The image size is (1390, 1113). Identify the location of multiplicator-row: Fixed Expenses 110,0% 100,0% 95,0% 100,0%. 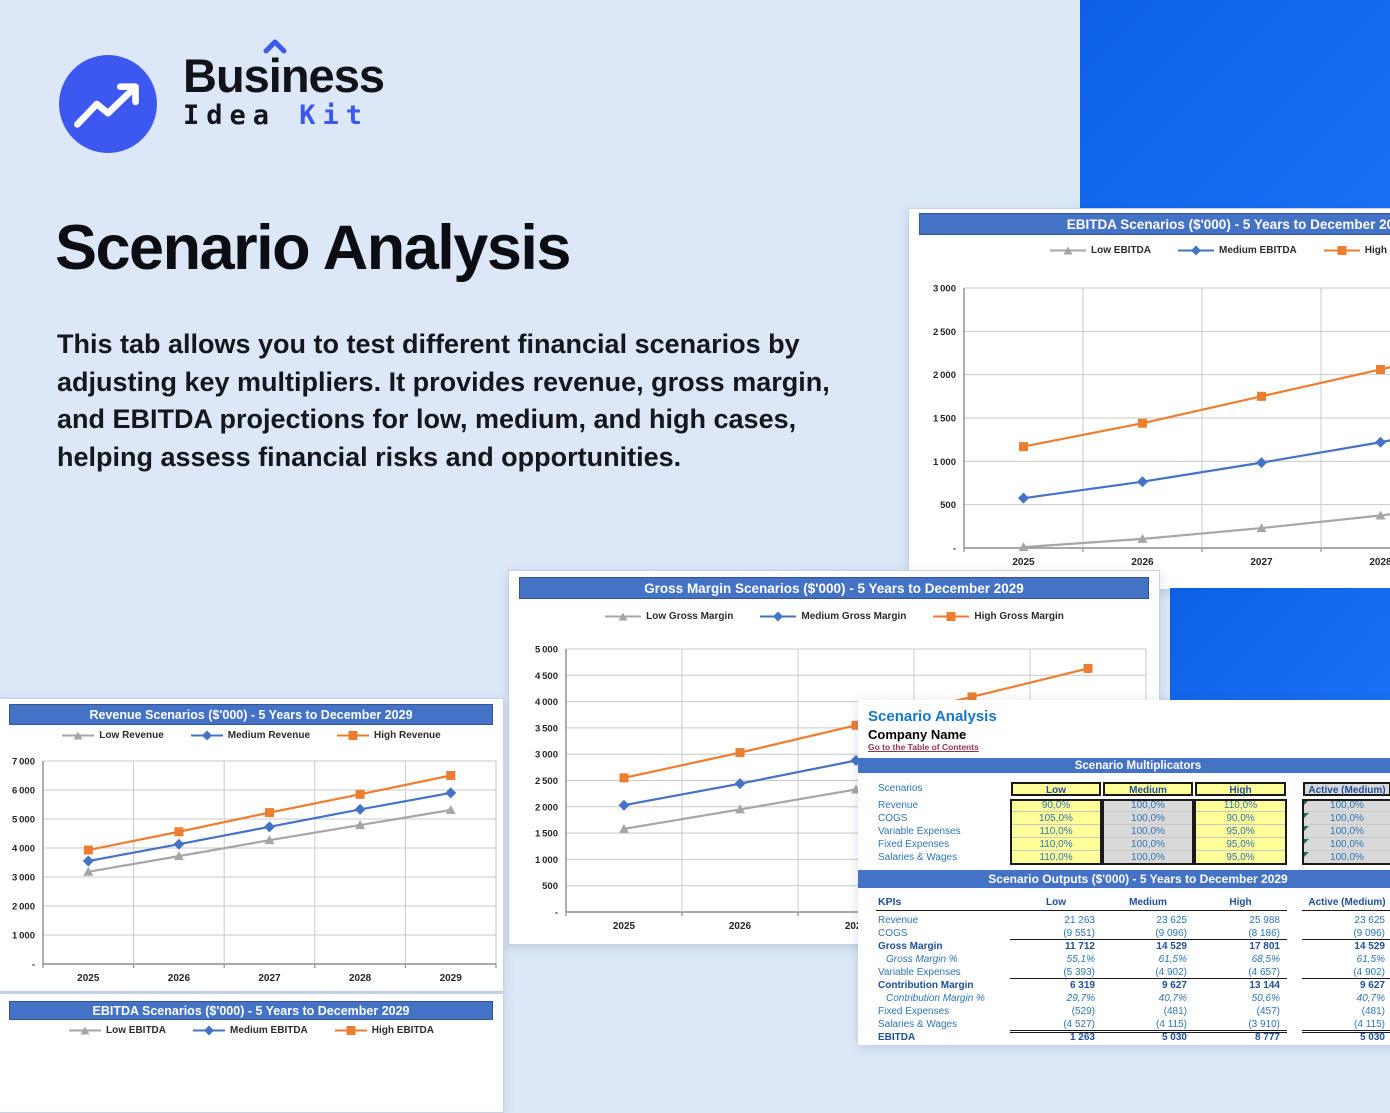
(1124, 844).